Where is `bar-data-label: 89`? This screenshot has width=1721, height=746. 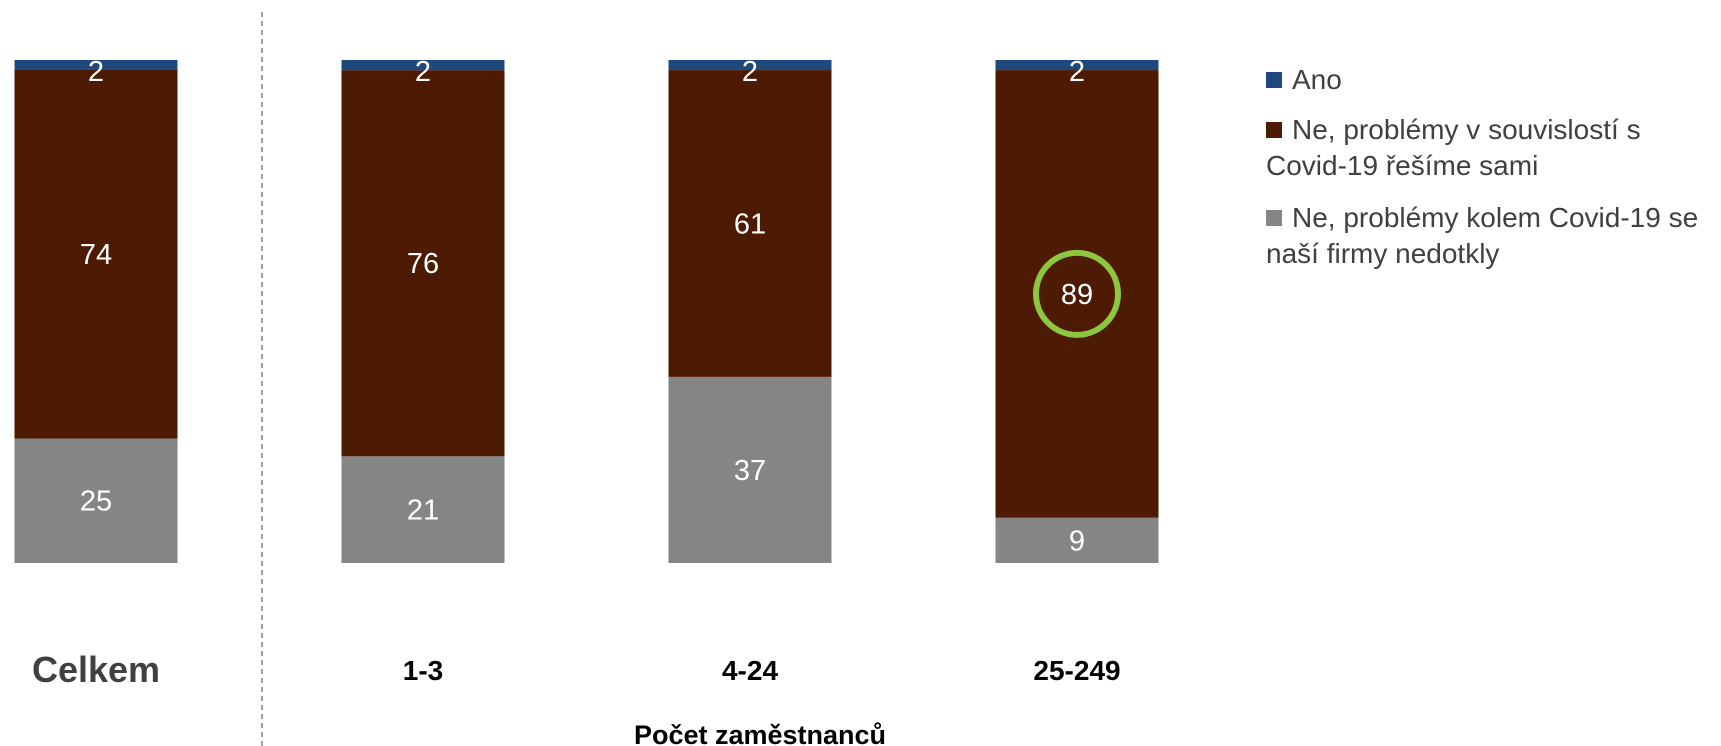 bar-data-label: 89 is located at coordinates (1077, 295).